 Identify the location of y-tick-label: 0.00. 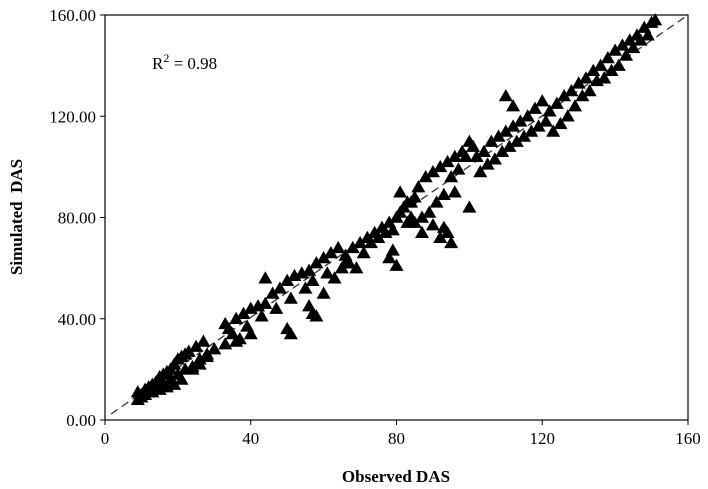
(81, 420).